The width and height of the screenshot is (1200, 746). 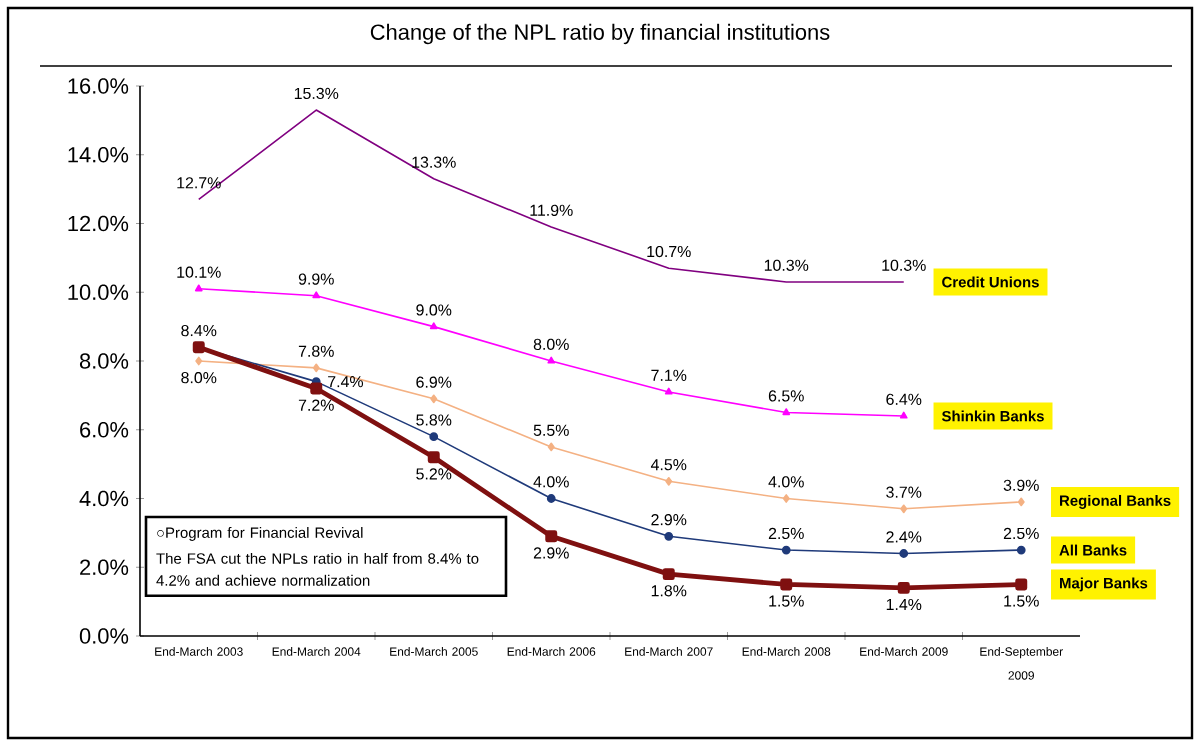 What do you see at coordinates (98, 155) in the screenshot?
I see `y-tick-label: 14.0%` at bounding box center [98, 155].